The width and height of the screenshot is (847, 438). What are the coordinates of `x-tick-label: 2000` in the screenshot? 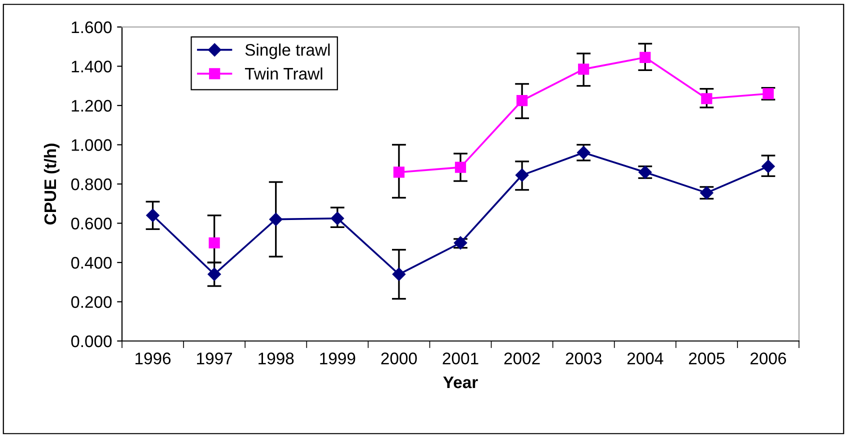 It's located at (399, 358).